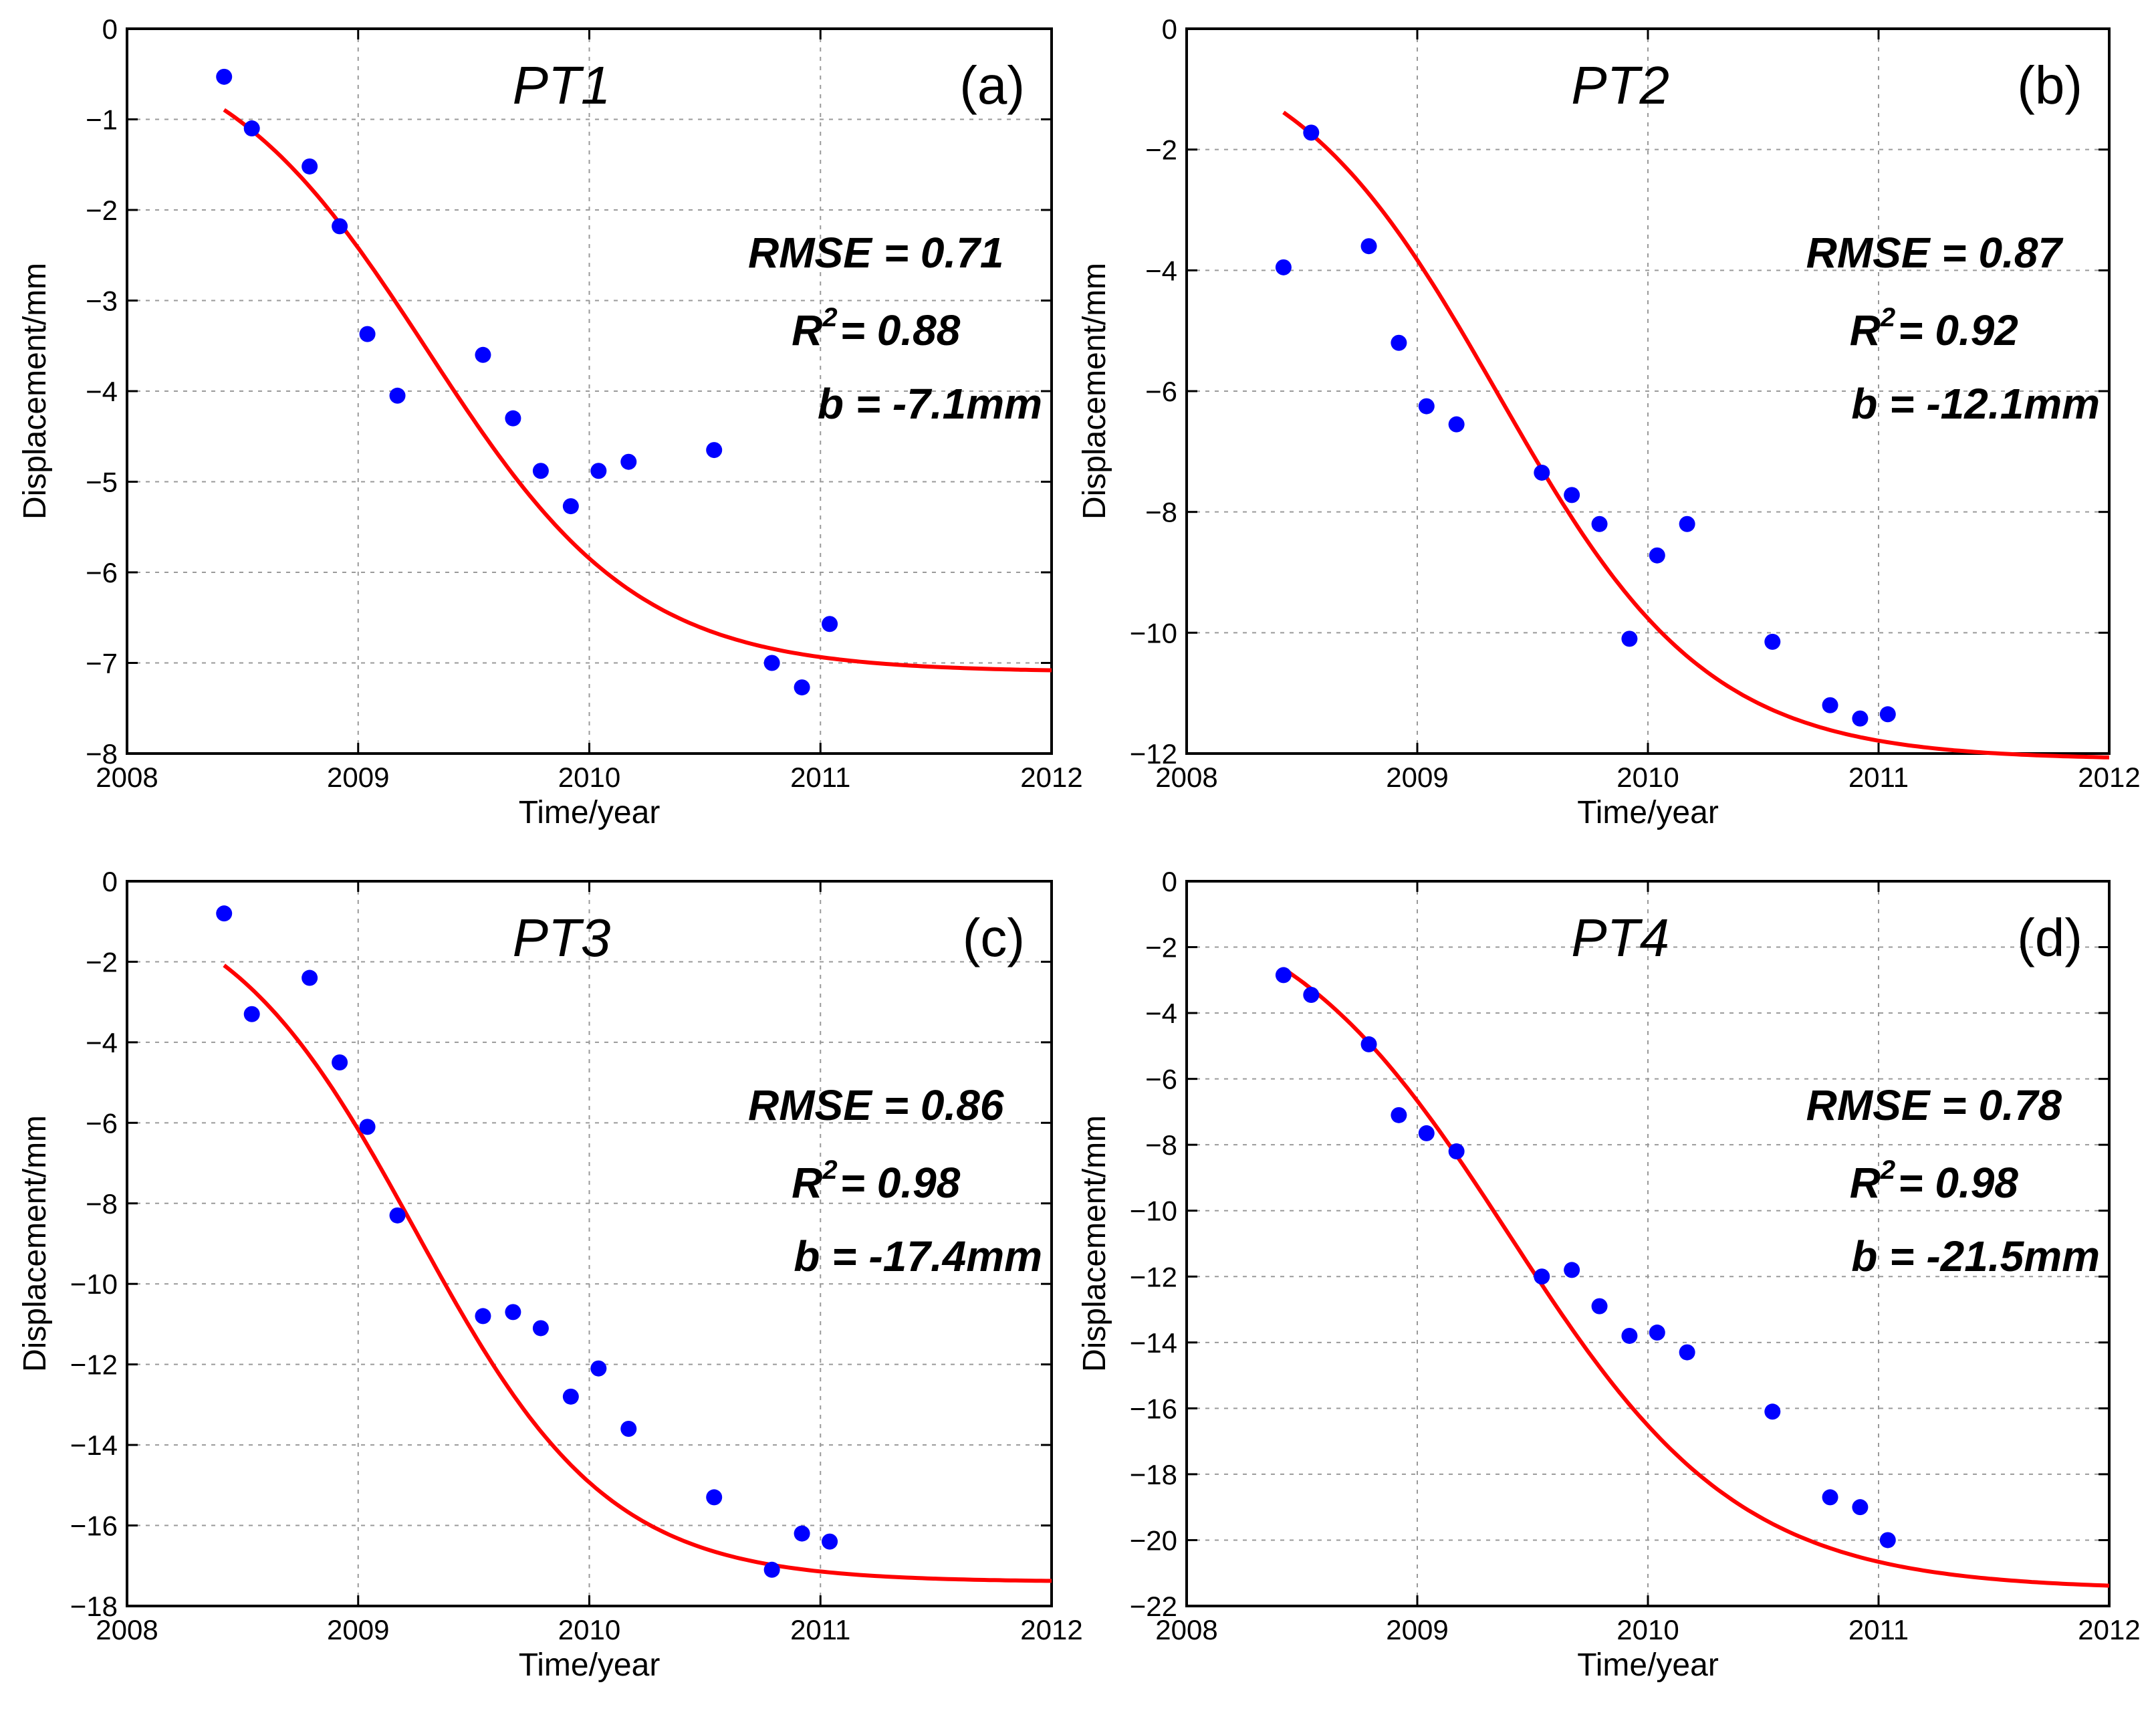 The width and height of the screenshot is (2156, 1719). What do you see at coordinates (102, 301) in the screenshot?
I see `y-tick-label: −3` at bounding box center [102, 301].